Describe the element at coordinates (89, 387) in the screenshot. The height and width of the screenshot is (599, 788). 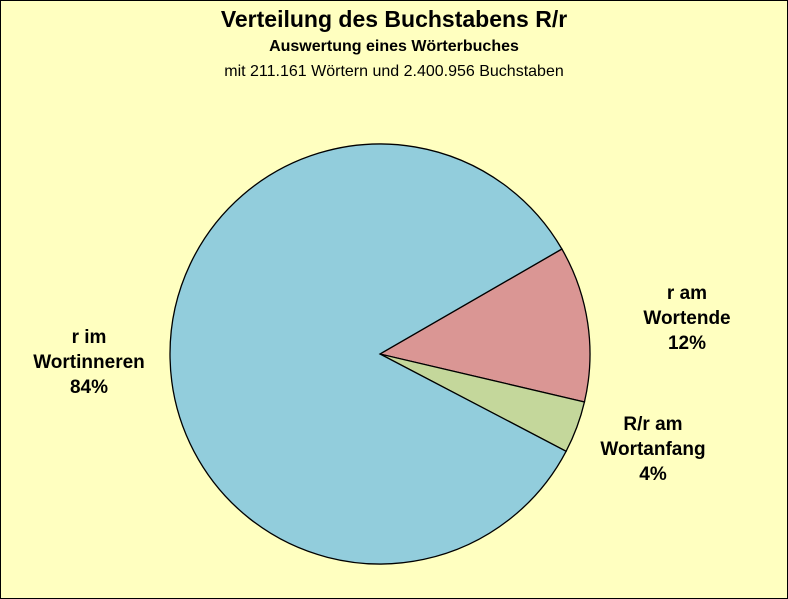
I see `slice-label-line: 84%` at that location.